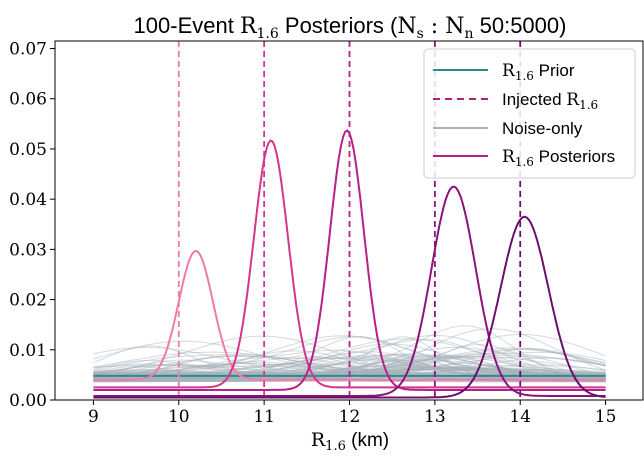  I want to click on x-tick-label: 15, so click(606, 417).